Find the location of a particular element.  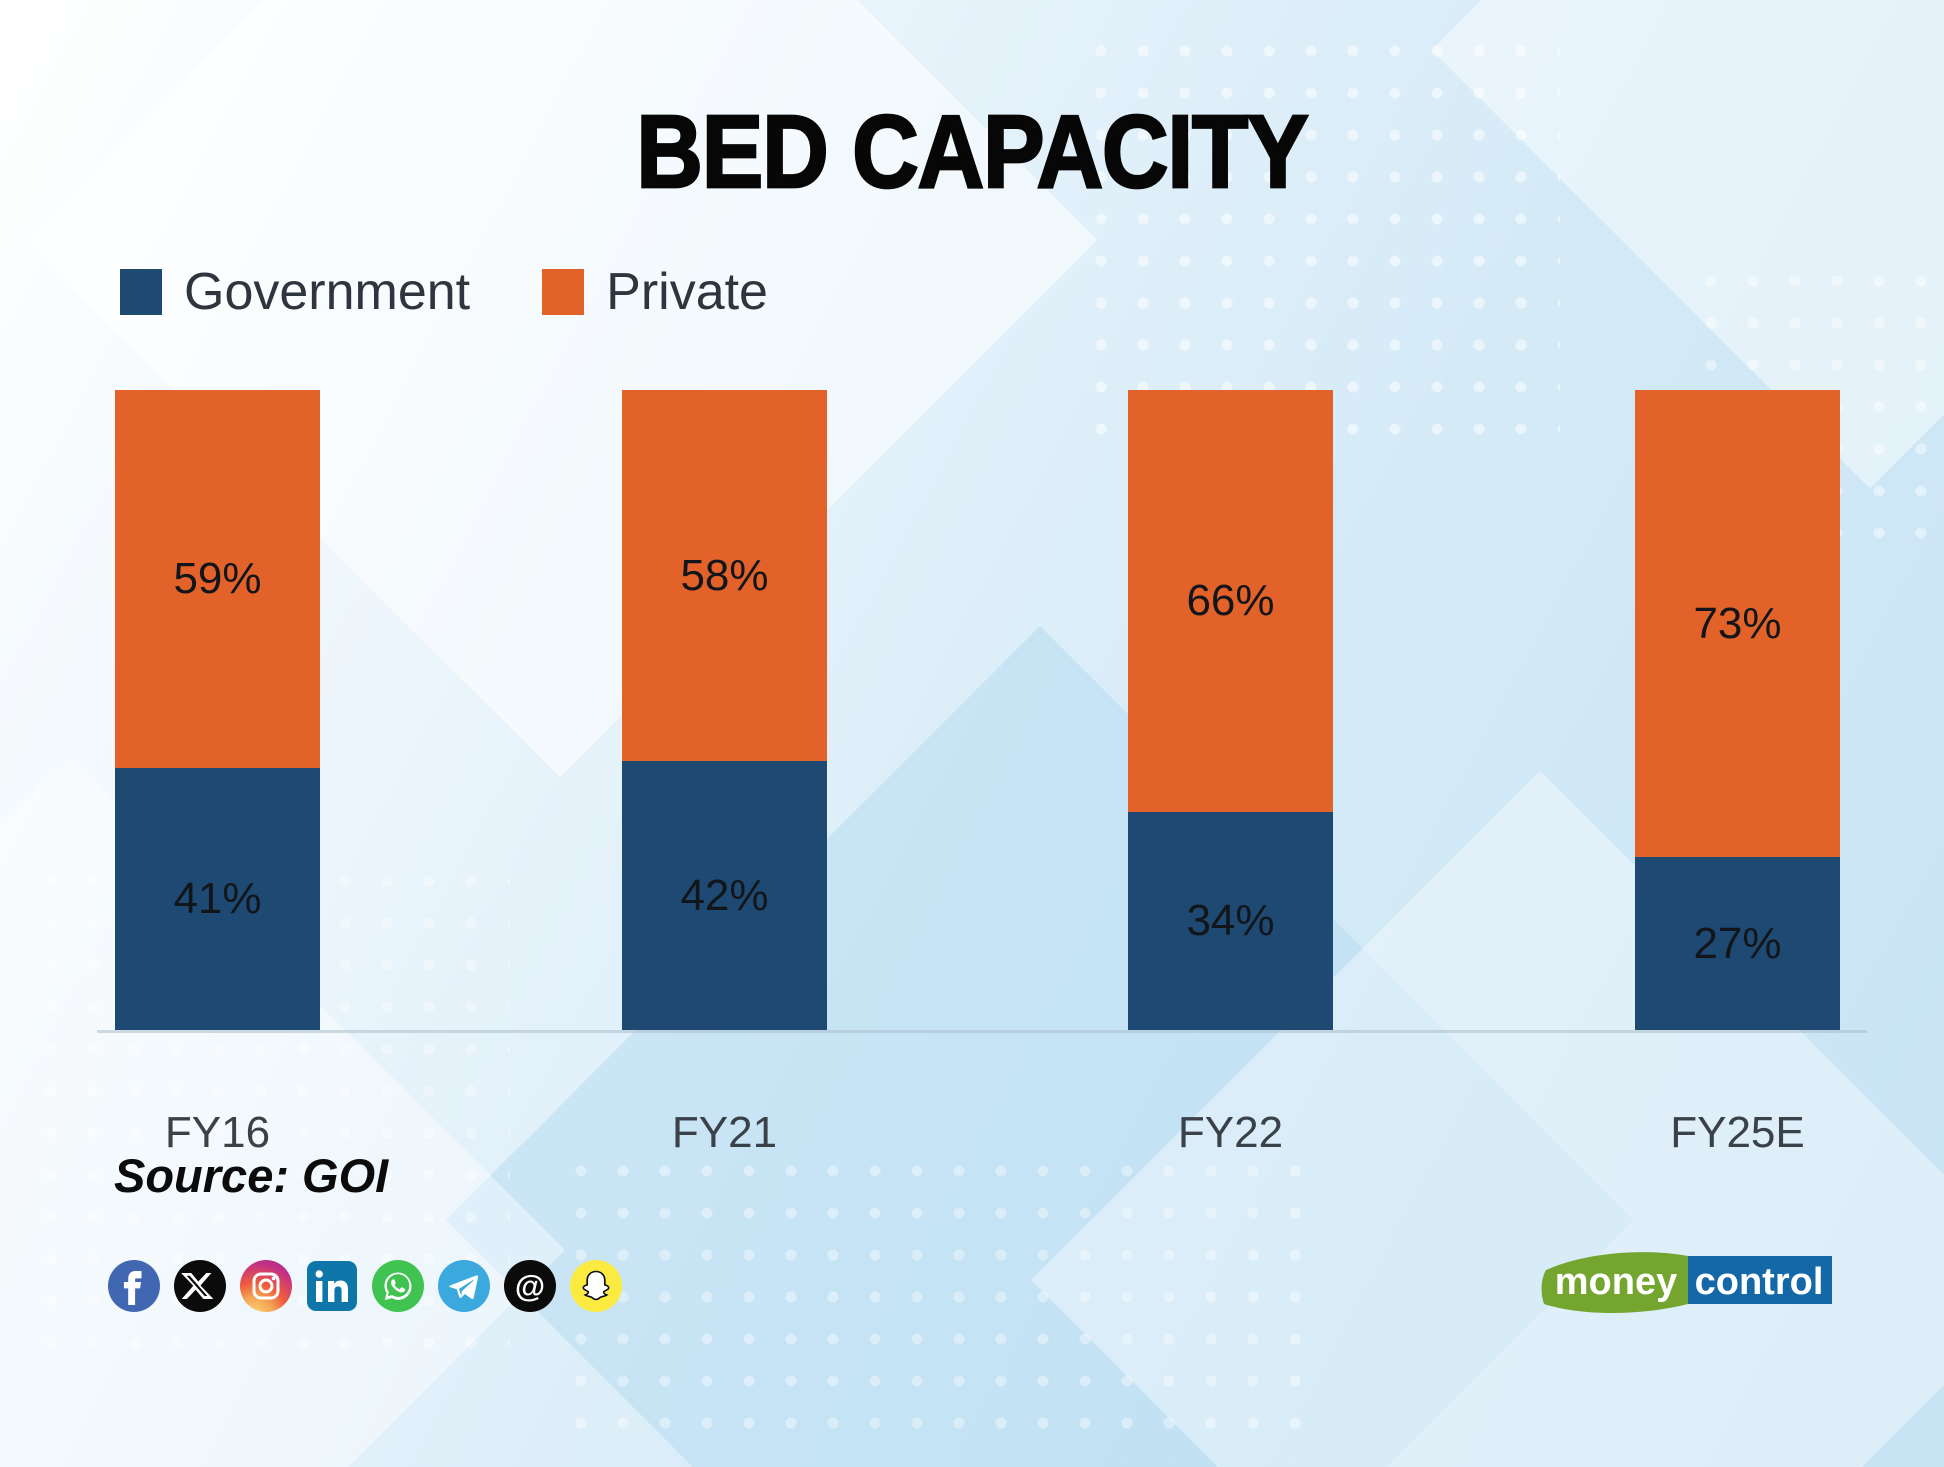

x-axis-label-fy25e: FY25E is located at coordinates (1737, 1132).